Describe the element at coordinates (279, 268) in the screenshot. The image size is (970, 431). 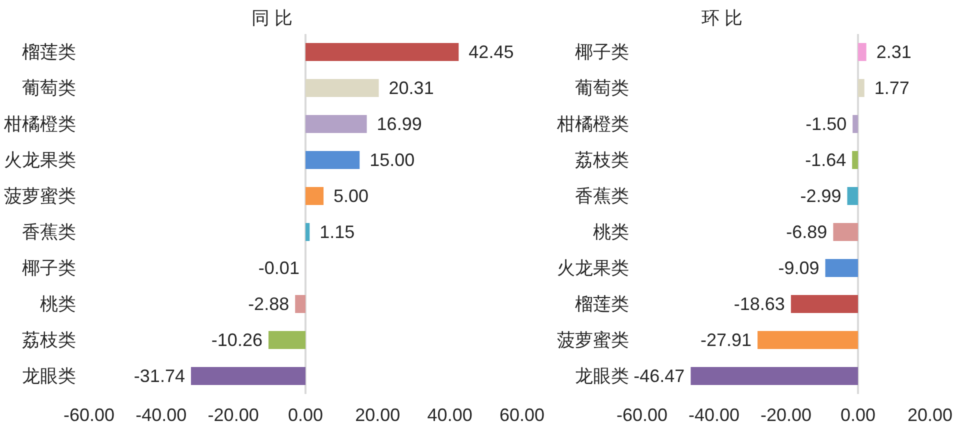
I see `data-label: -0.01` at that location.